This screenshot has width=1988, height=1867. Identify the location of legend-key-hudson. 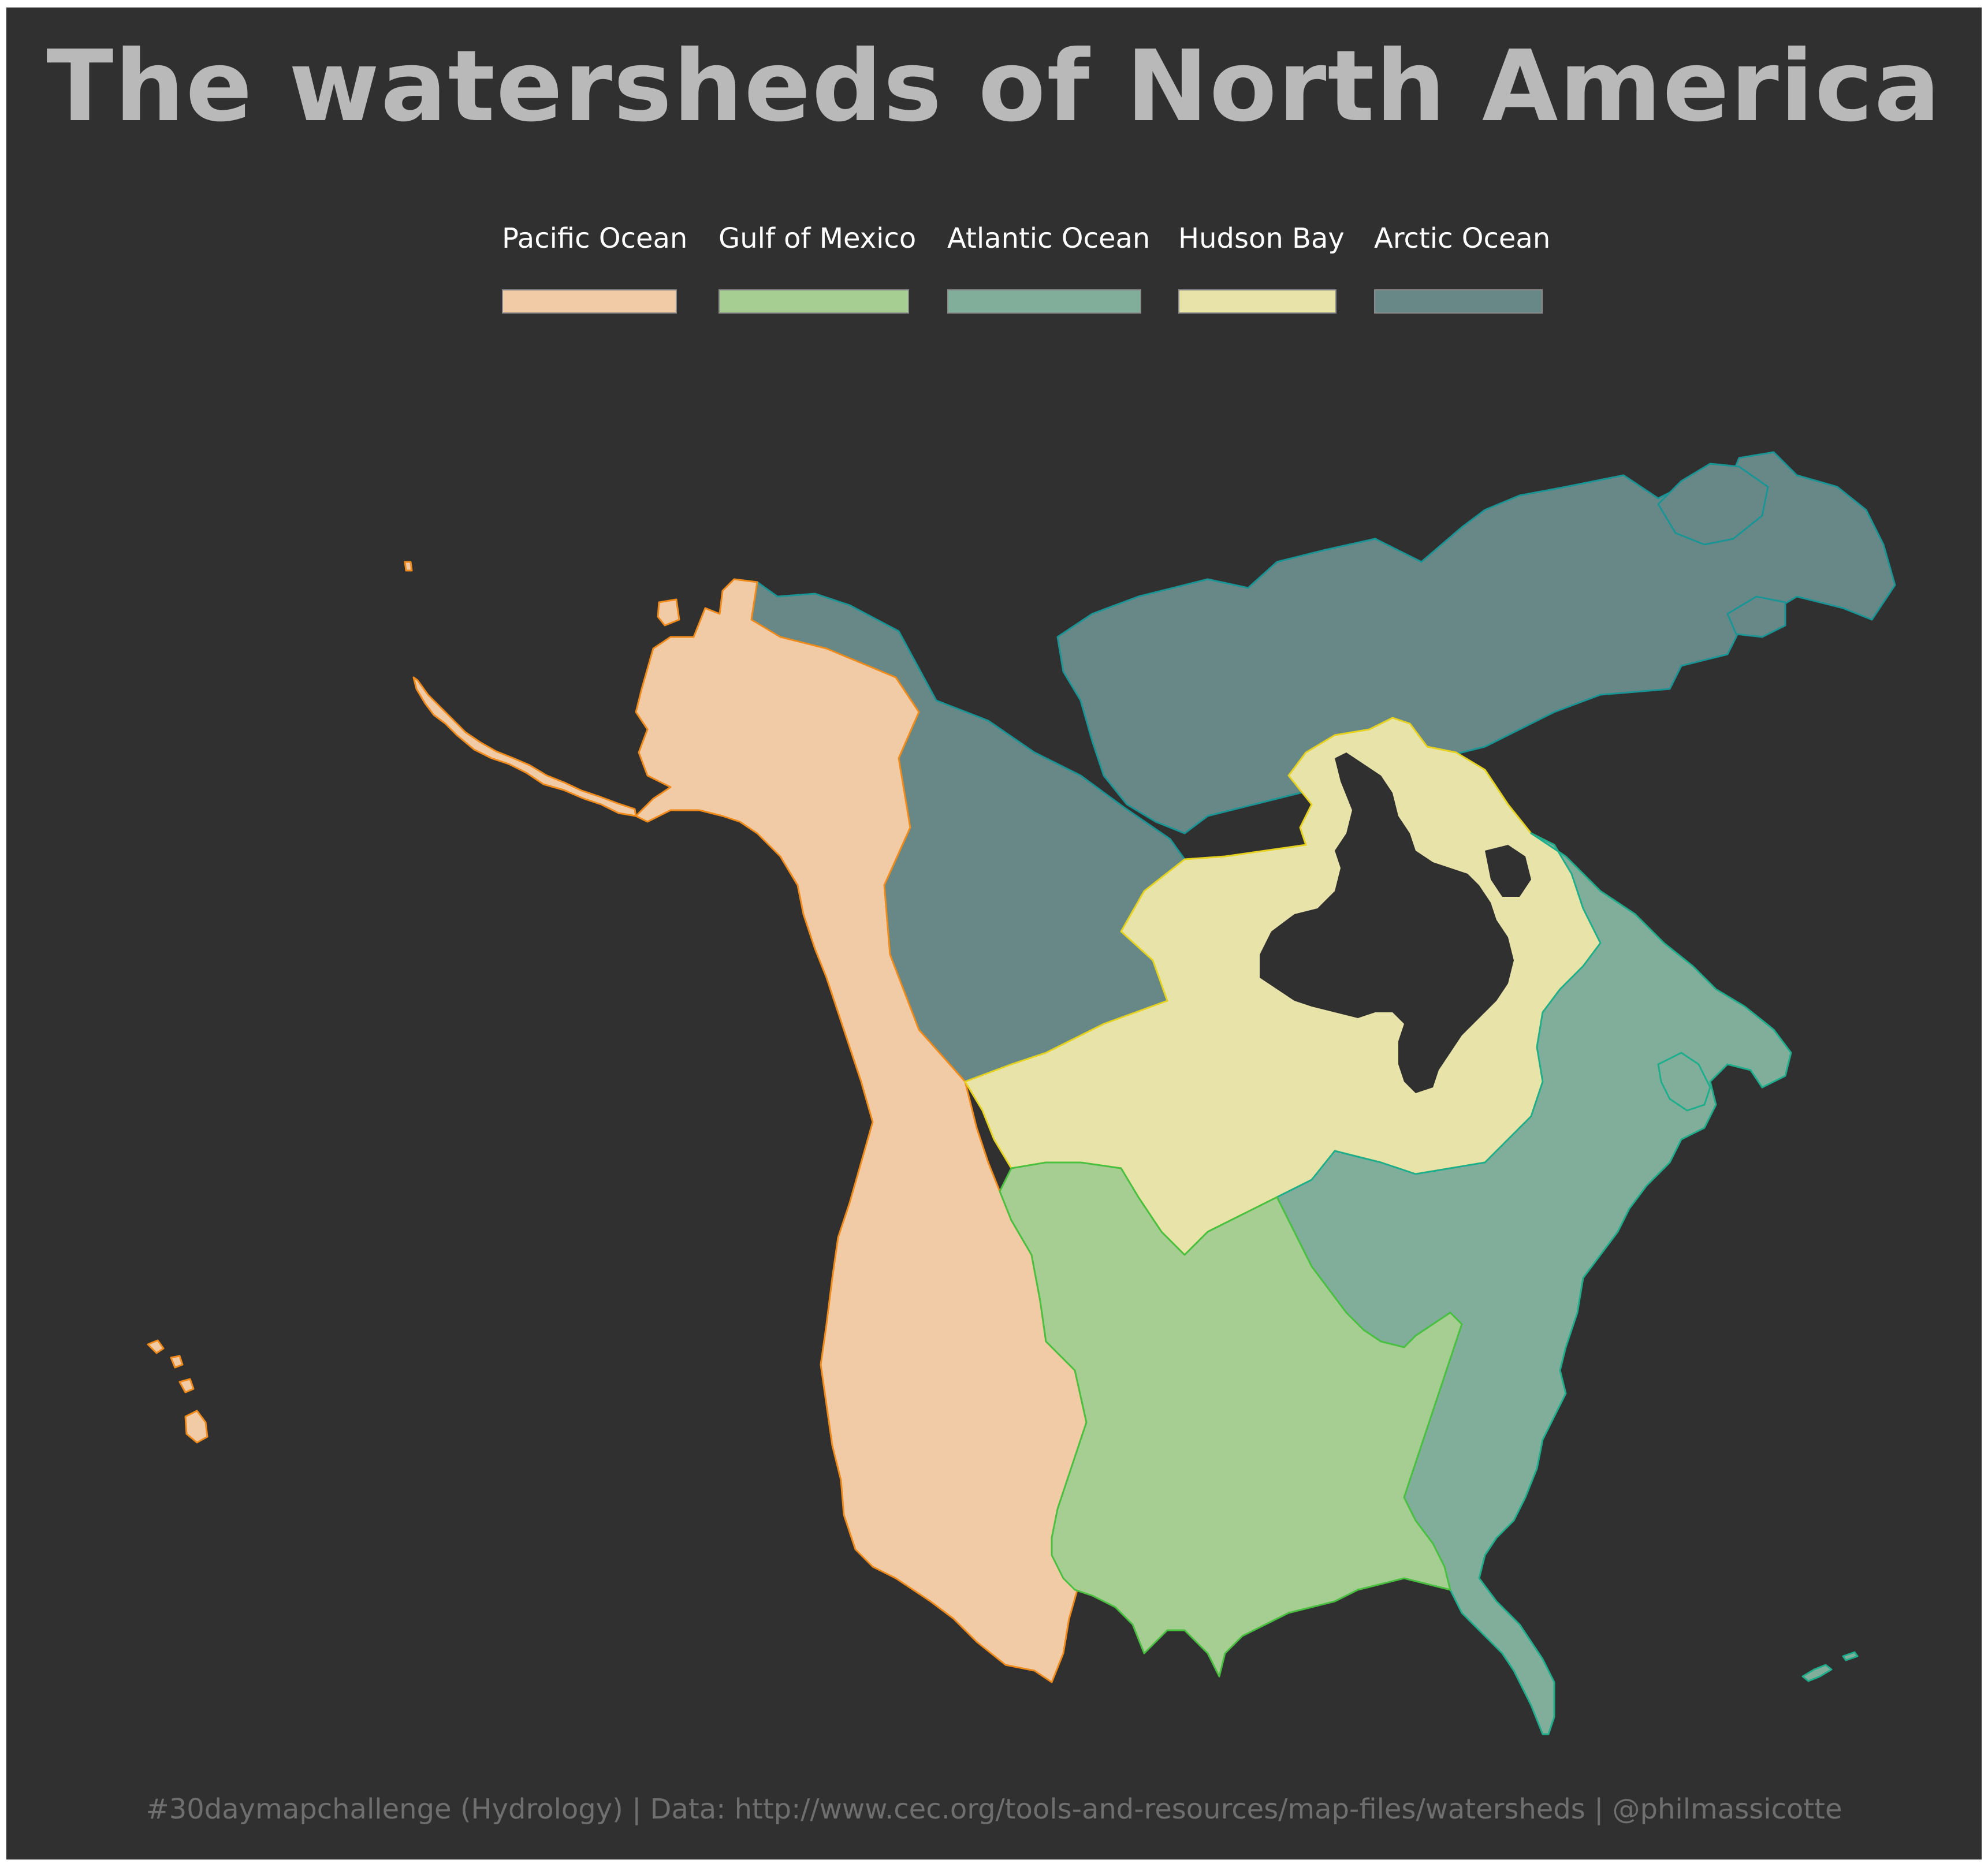
(1257, 301).